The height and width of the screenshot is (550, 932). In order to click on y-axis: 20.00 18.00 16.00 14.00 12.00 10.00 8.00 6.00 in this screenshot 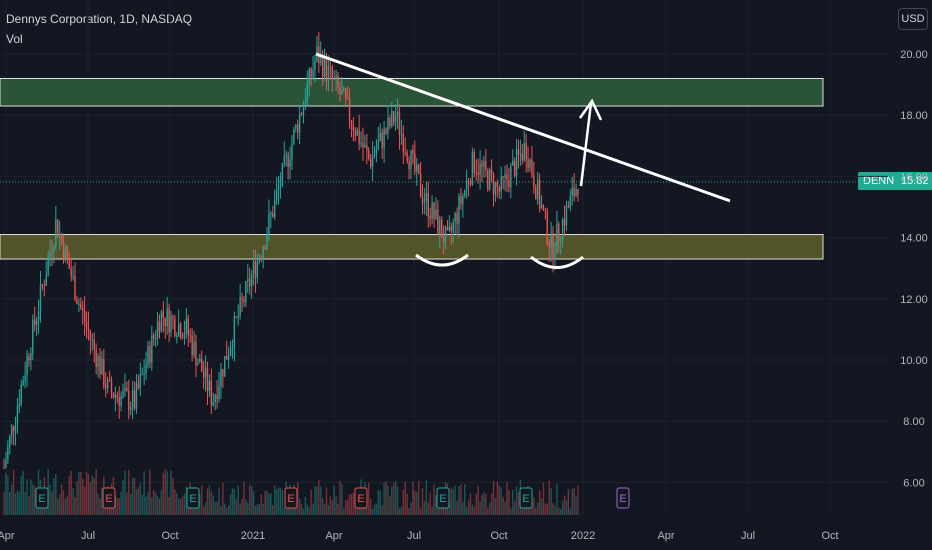, I will do `click(914, 269)`.